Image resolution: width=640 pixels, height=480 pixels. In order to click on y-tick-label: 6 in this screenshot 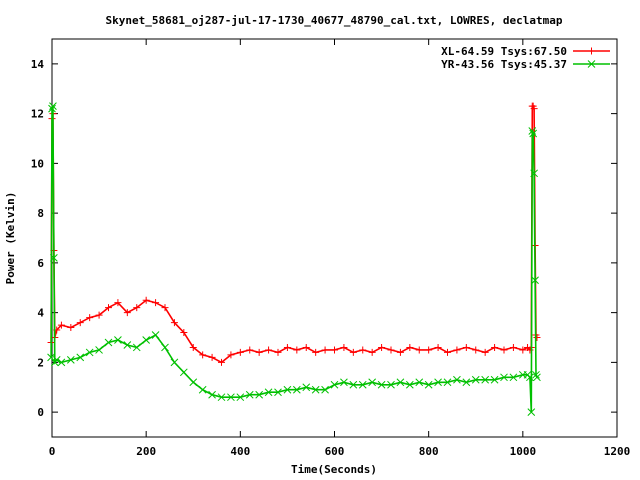, I will do `click(40, 263)`.